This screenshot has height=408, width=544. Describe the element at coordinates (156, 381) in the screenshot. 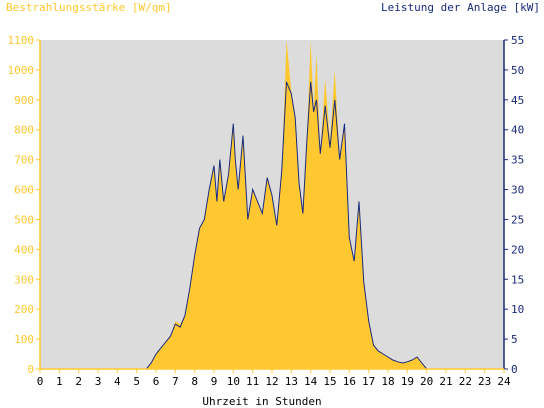

I see `x-tick-label: 6` at that location.